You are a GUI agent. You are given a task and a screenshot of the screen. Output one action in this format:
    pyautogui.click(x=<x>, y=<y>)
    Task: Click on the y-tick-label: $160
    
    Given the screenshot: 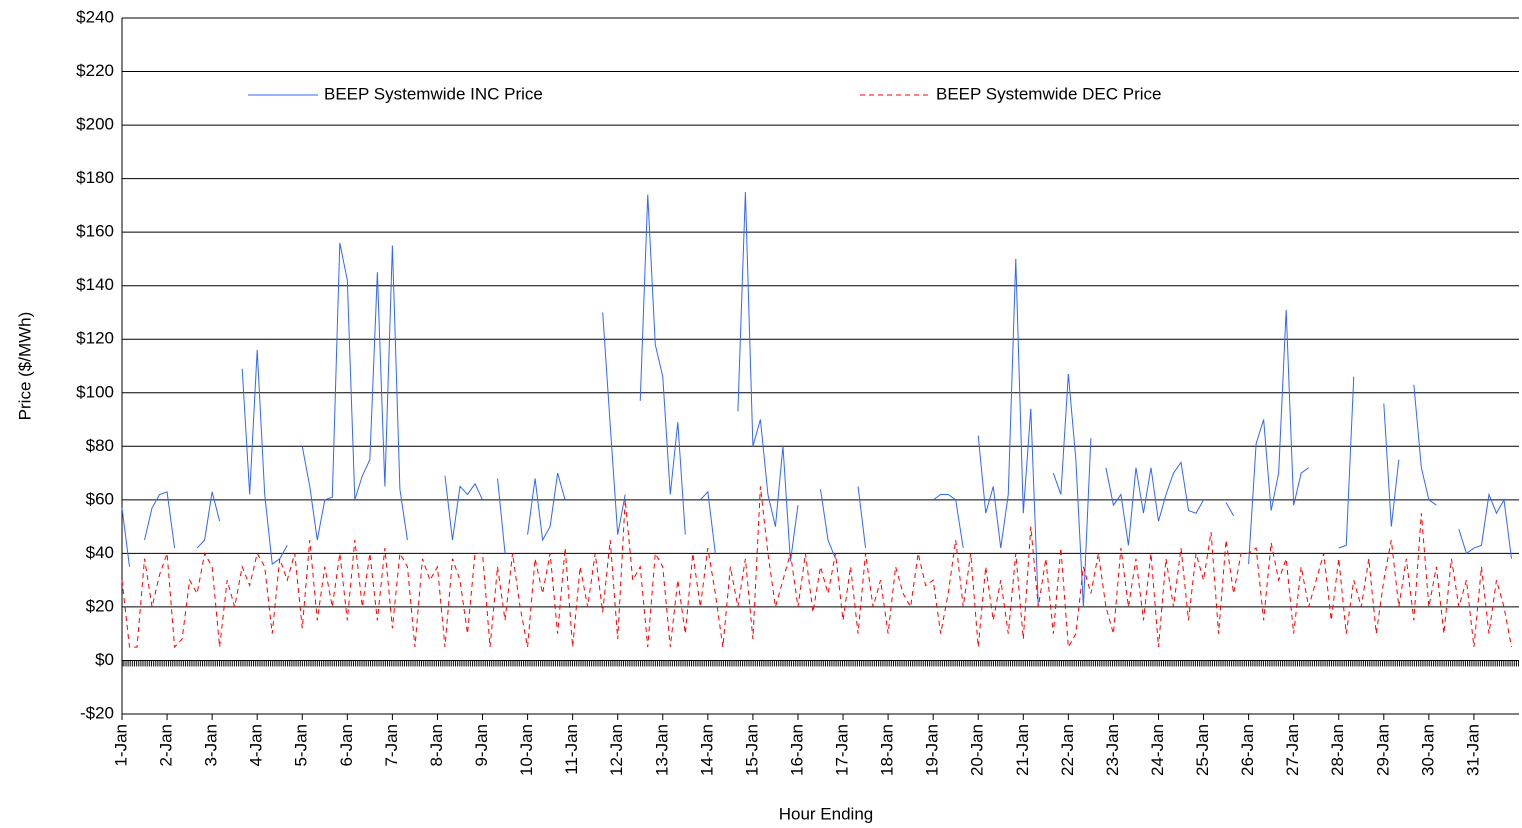 What is the action you would take?
    pyautogui.click(x=95, y=231)
    